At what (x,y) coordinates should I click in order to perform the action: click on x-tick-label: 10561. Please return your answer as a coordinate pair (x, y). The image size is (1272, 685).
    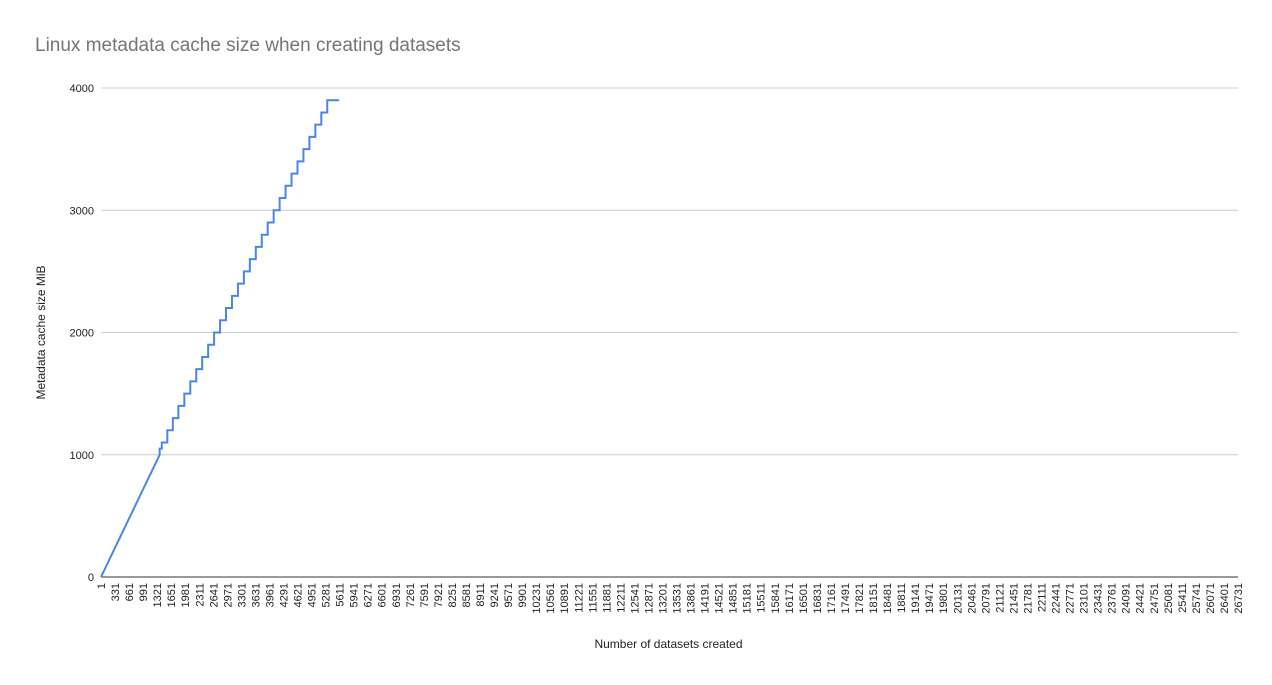
    Looking at the image, I should click on (551, 598).